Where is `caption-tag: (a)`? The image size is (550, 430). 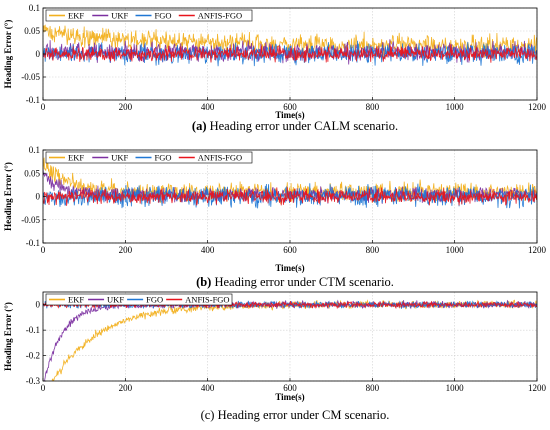 caption-tag: (a) is located at coordinates (199, 126).